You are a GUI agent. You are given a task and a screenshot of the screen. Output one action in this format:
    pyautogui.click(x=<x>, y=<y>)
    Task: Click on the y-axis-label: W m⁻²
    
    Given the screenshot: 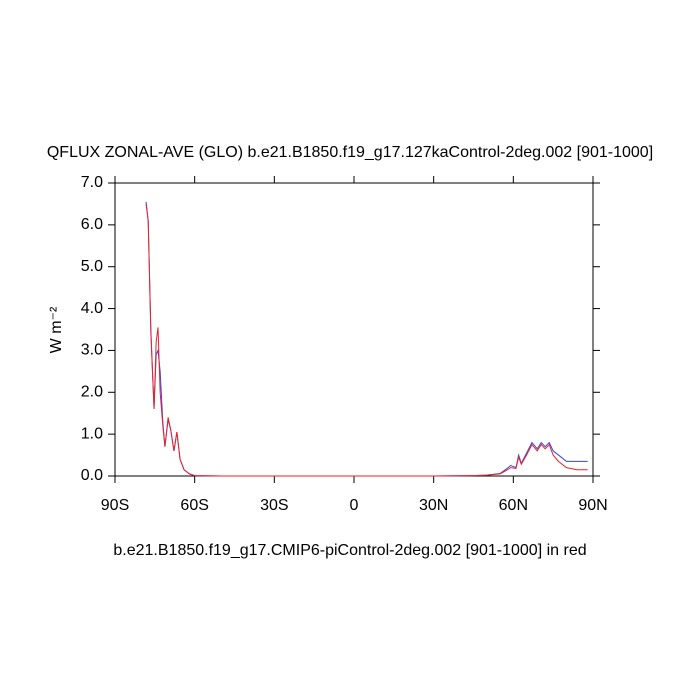 What is the action you would take?
    pyautogui.click(x=56, y=329)
    